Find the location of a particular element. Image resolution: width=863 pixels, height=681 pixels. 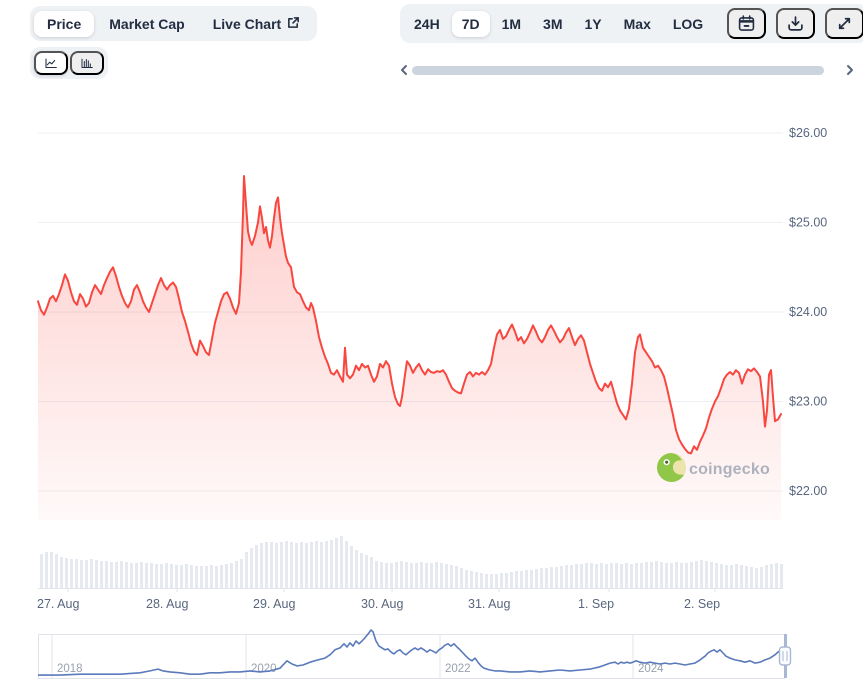

download-icon is located at coordinates (796, 23).